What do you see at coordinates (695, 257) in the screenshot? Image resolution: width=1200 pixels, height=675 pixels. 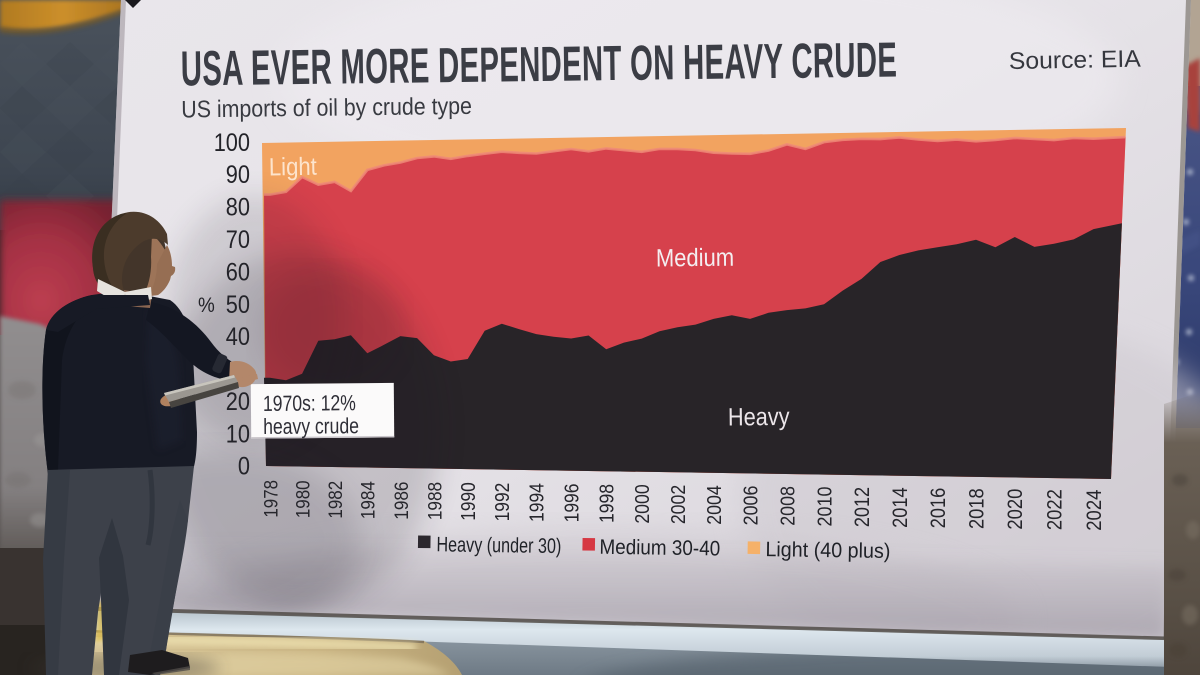 I see `svg-text: Medium` at bounding box center [695, 257].